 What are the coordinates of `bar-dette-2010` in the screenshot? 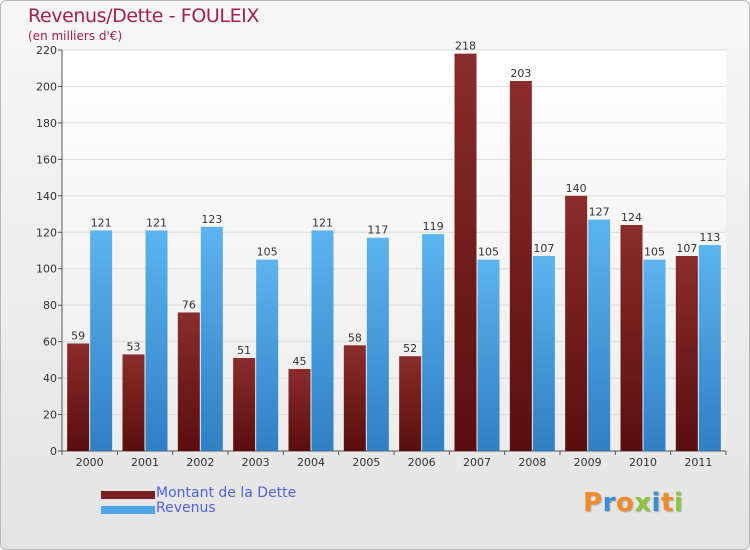 It's located at (631, 337).